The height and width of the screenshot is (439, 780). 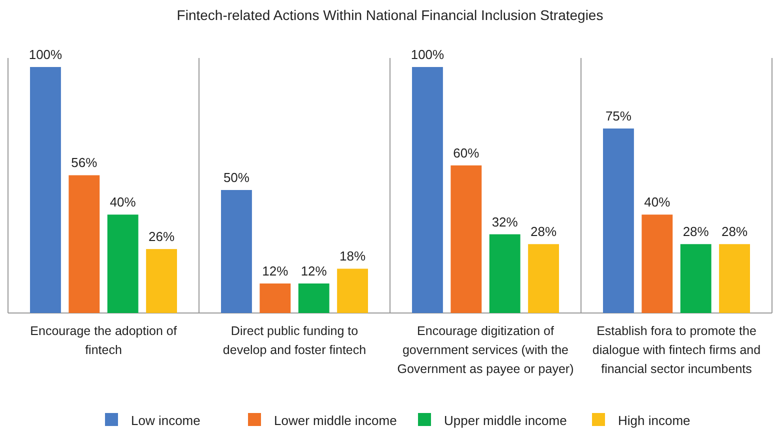 I want to click on legend-label: Lower middle income, so click(x=335, y=420).